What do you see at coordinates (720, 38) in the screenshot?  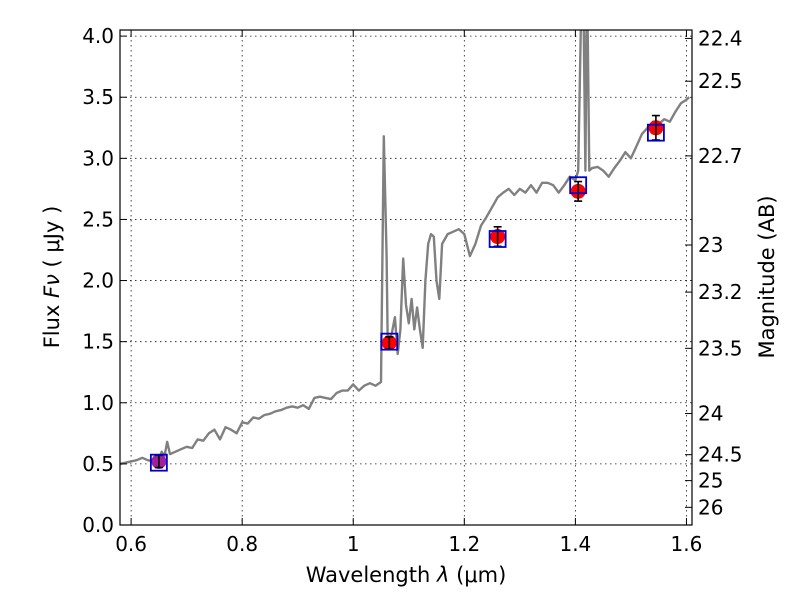 I see `mag-tick-label: 22.4` at bounding box center [720, 38].